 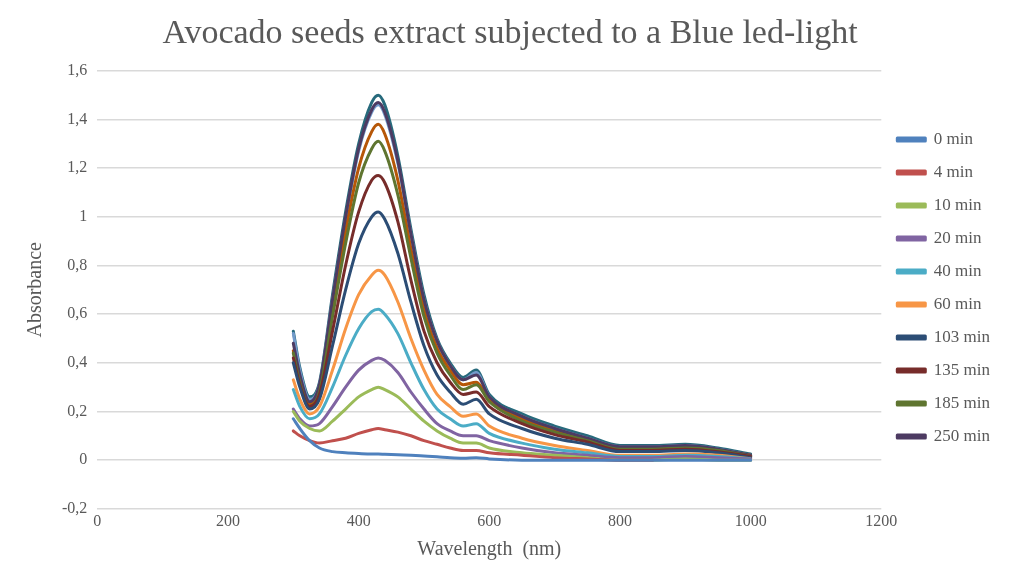 What do you see at coordinates (881, 520) in the screenshot?
I see `x-tick-label: 1200` at bounding box center [881, 520].